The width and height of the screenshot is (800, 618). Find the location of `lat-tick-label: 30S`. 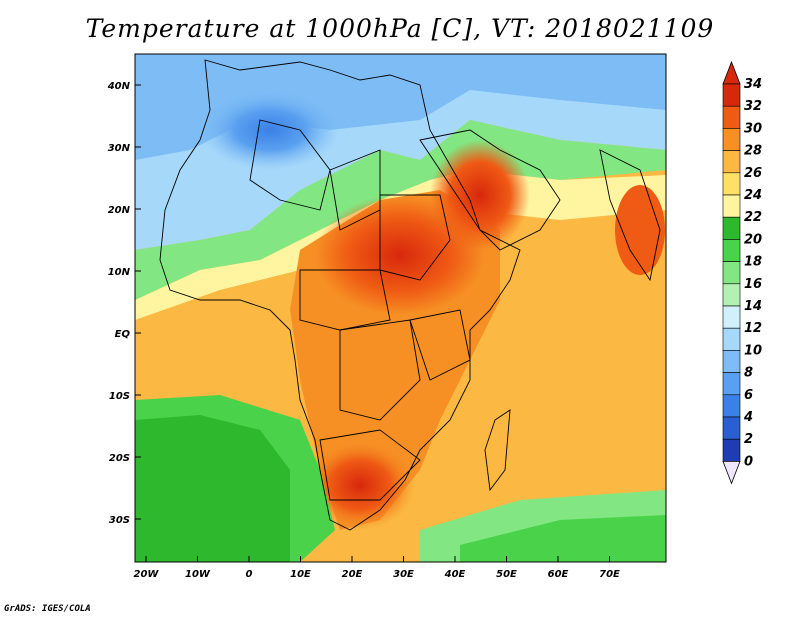

lat-tick-label: 30S is located at coordinates (119, 520).